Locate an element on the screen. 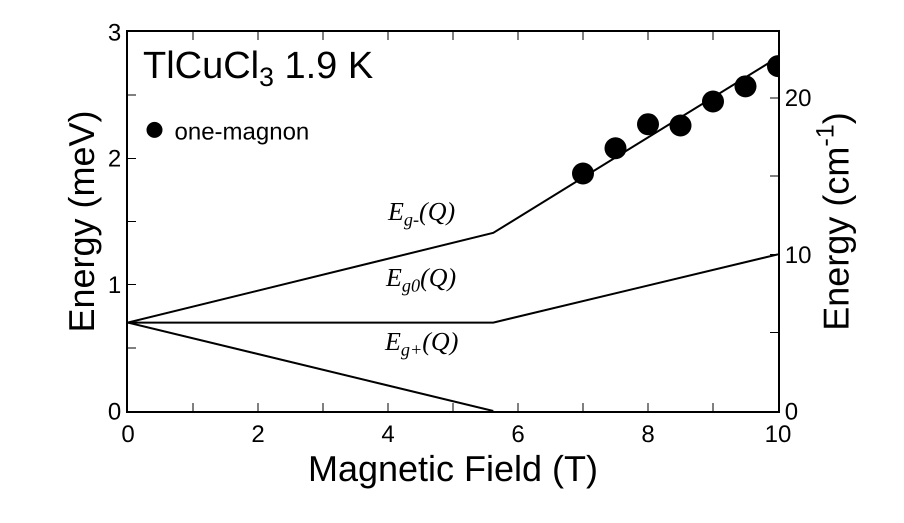  y2-tick-label: 10 is located at coordinates (798, 255).